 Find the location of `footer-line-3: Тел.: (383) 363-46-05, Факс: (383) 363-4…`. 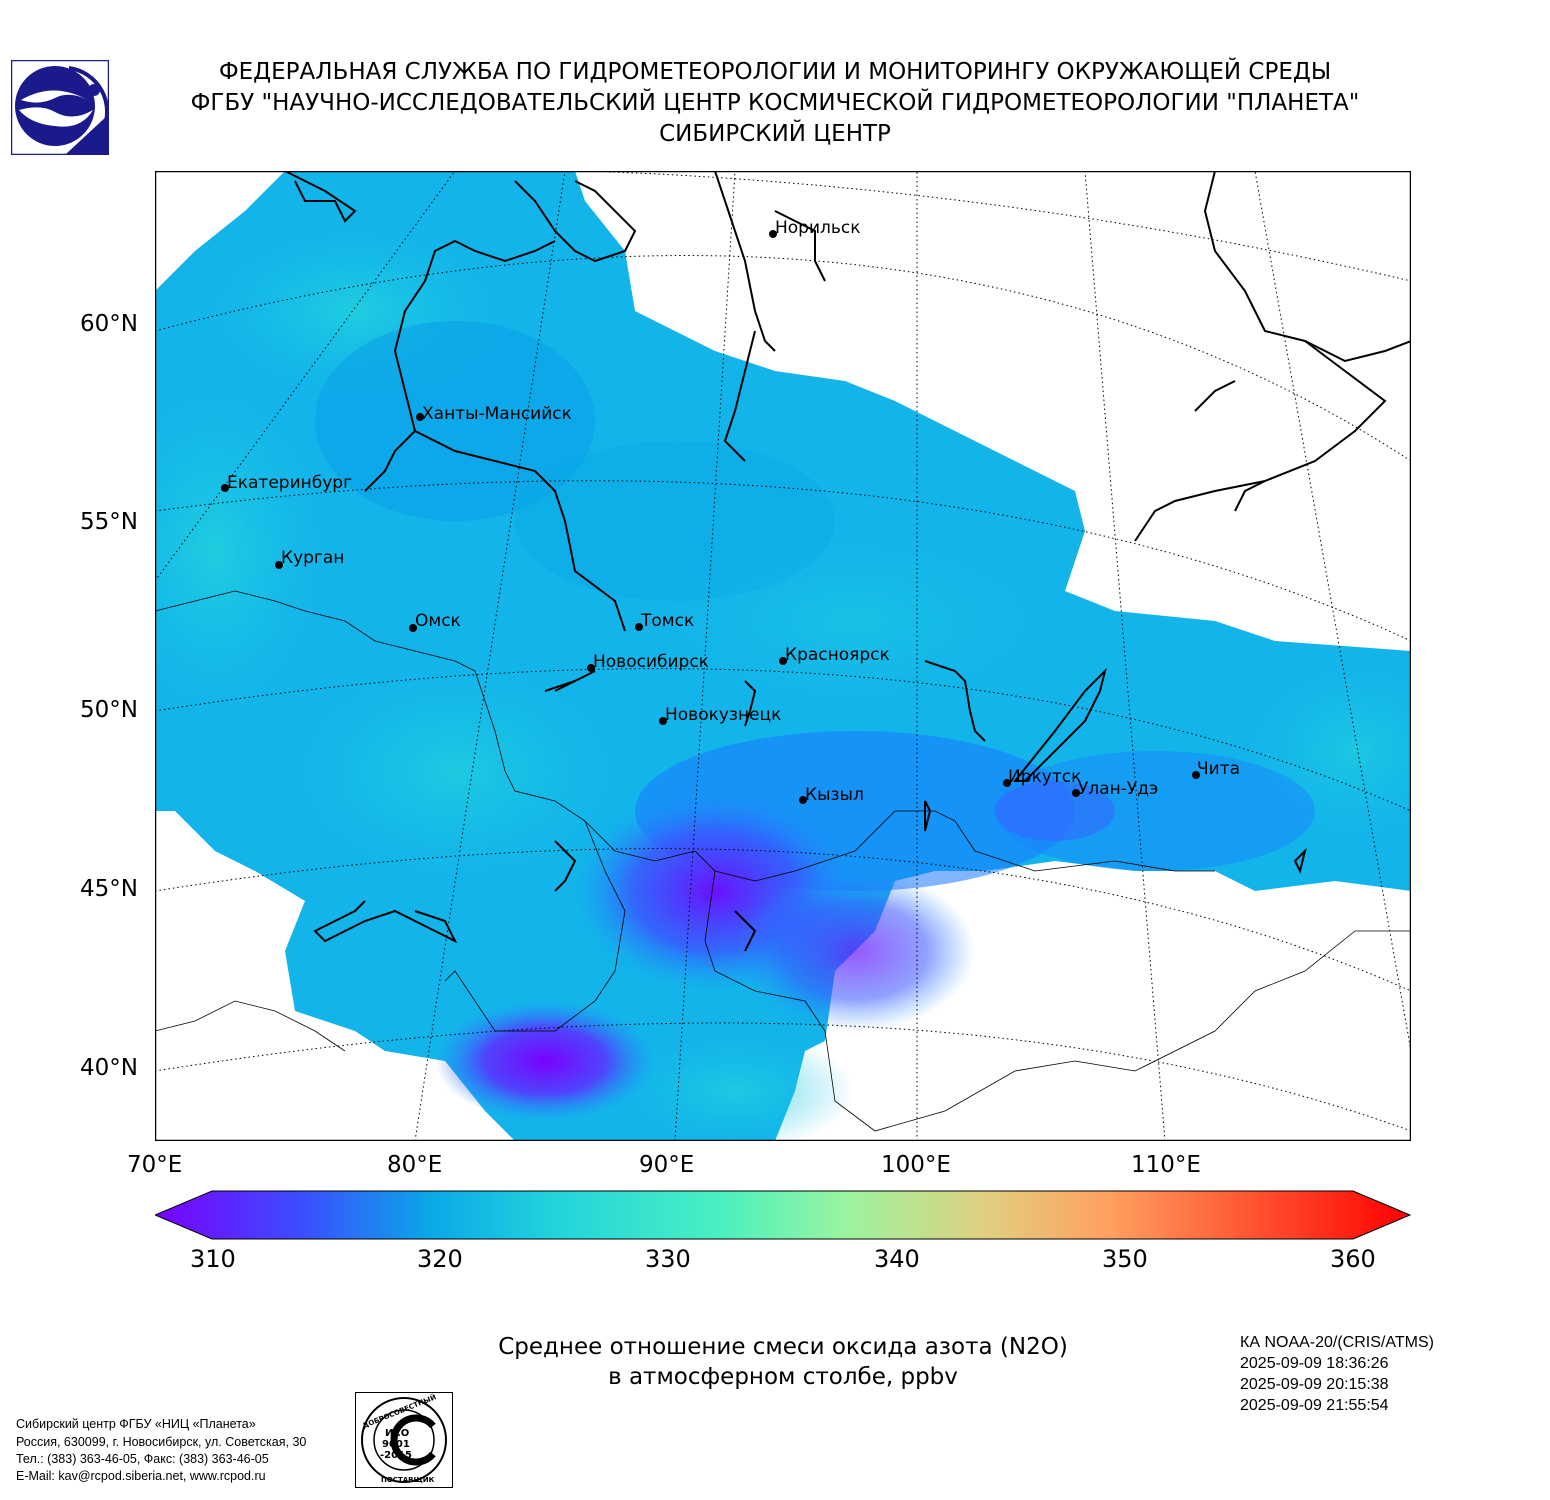

footer-line-3: Тел.: (383) 363-46-05, Факс: (383) 363-4… is located at coordinates (142, 1459).